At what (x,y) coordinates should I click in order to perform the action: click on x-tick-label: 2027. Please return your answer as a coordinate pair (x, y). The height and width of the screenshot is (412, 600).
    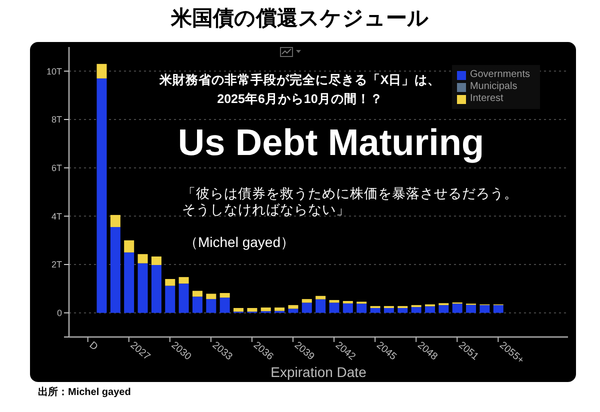
    Looking at the image, I should click on (140, 351).